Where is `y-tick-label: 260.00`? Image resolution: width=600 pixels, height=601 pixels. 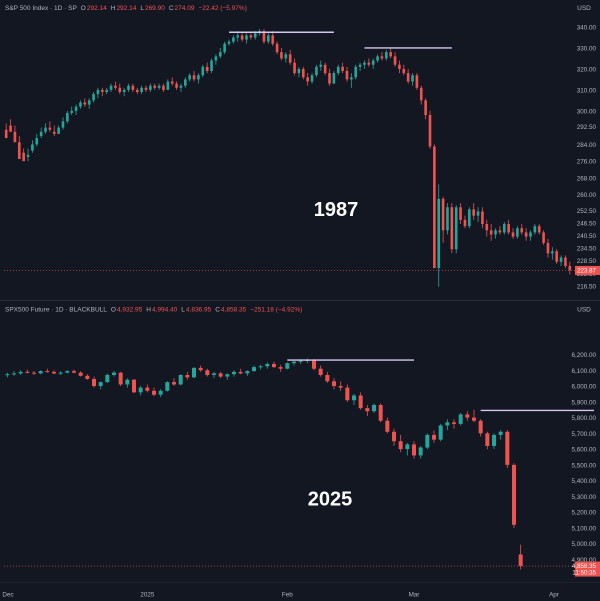 y-tick-label: 260.00 is located at coordinates (587, 195).